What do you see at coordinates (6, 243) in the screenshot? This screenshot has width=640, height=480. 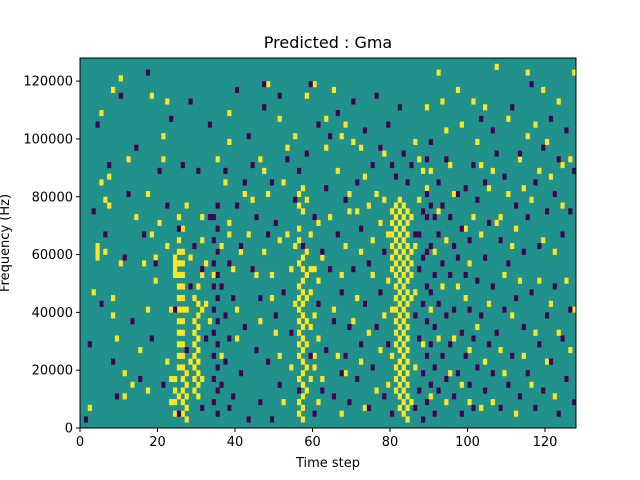 I see `y-axis-label: Frequency (Hz)` at bounding box center [6, 243].